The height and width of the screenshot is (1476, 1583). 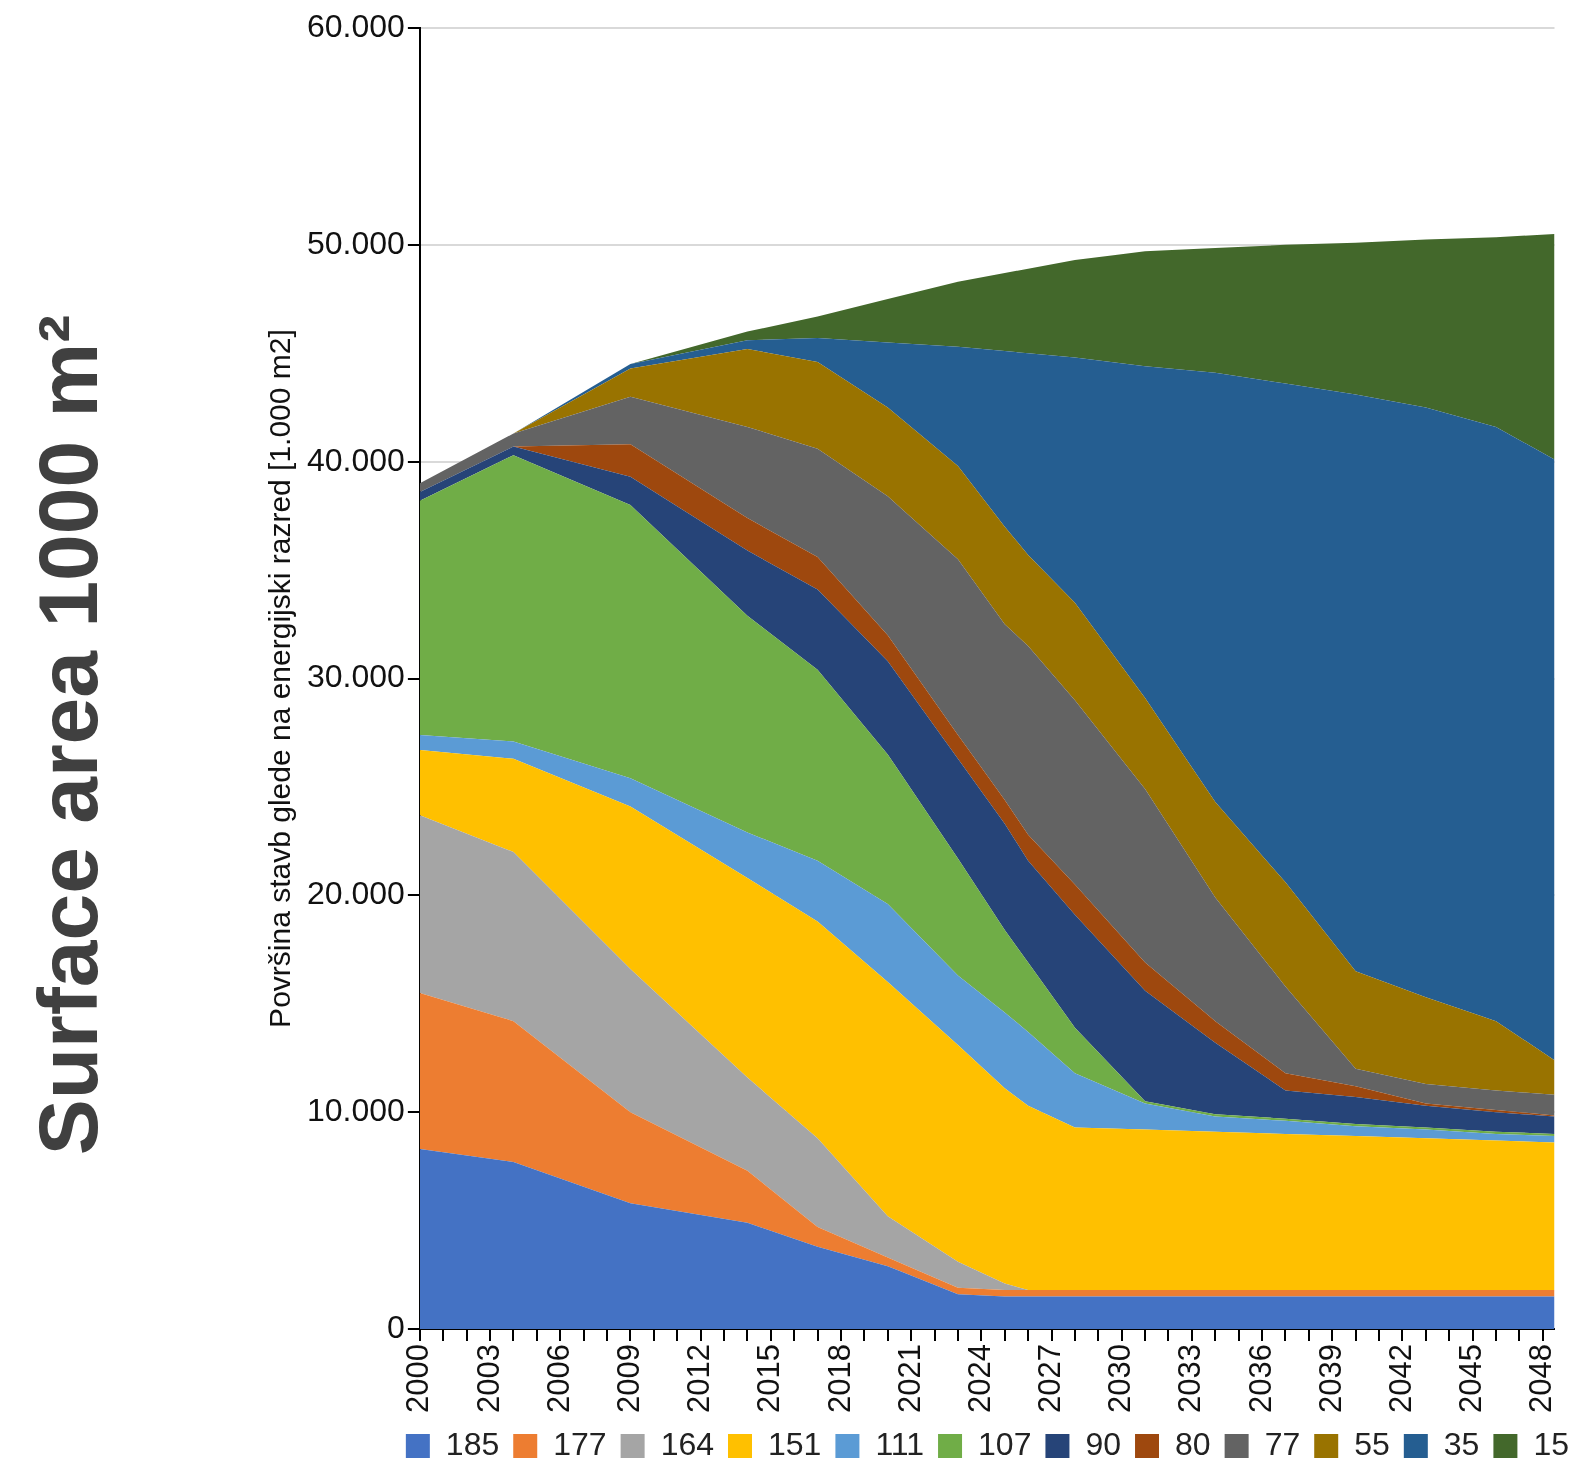 I want to click on x-tick-label: 2045, so click(x=1471, y=1379).